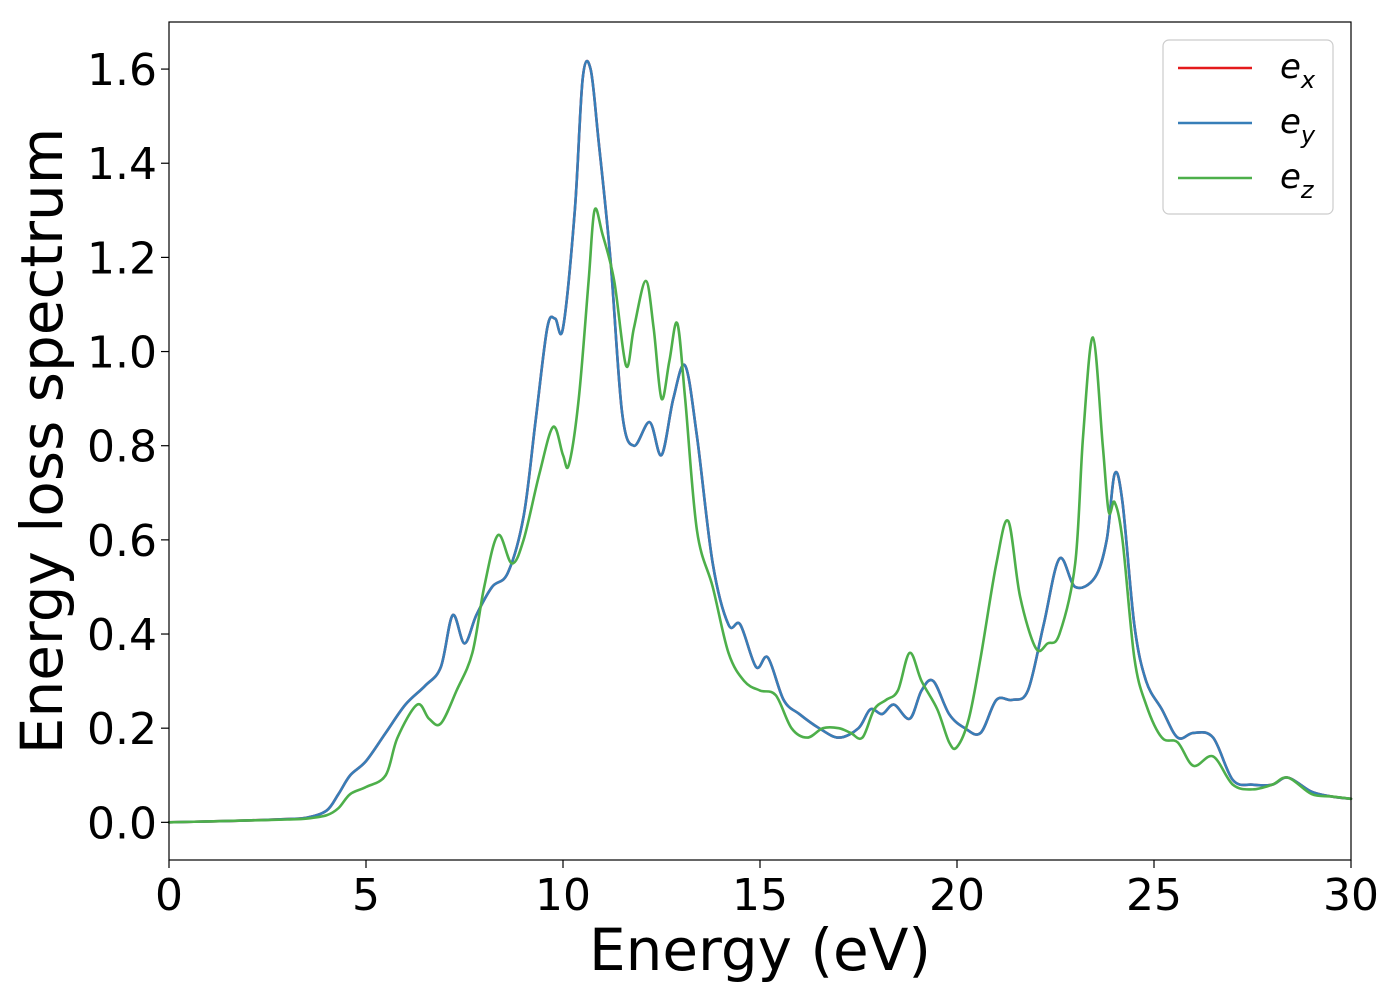  I want to click on x-tick-label: 5, so click(366, 895).